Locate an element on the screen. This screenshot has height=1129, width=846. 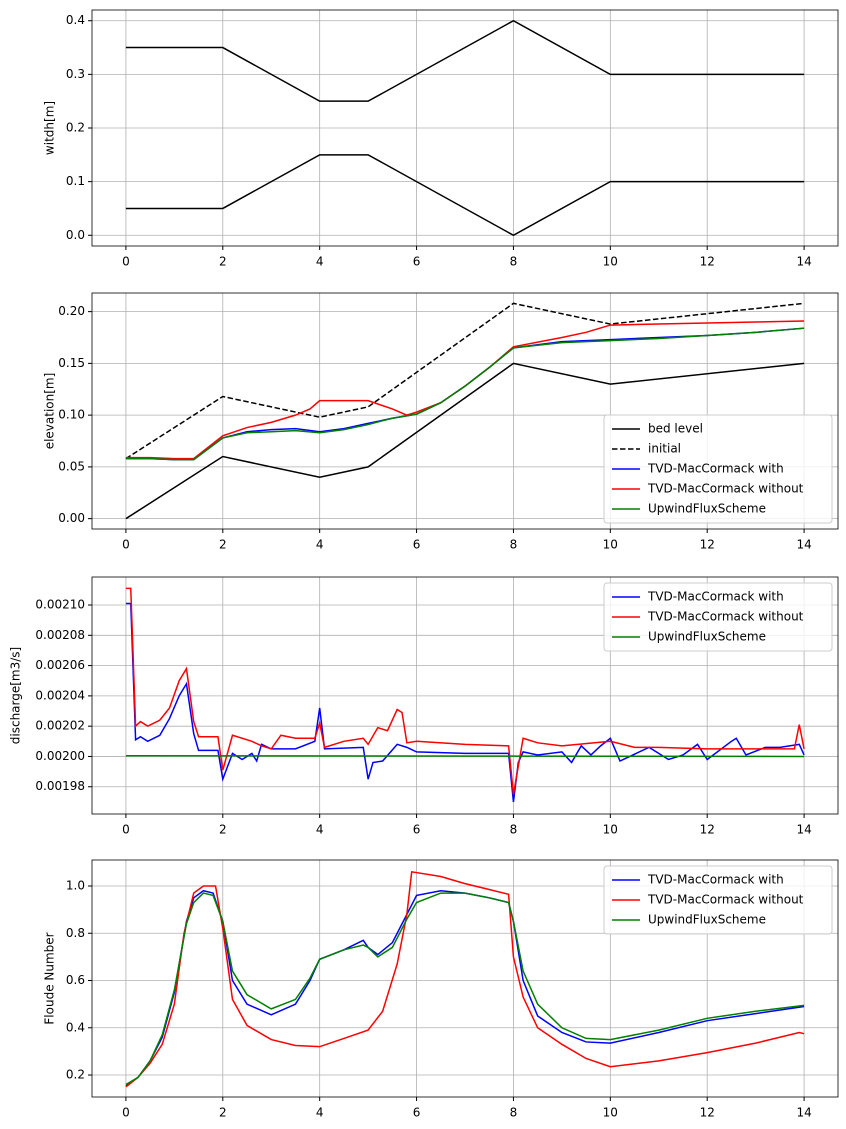
y-axis-label: Floude Number is located at coordinates (50, 978).